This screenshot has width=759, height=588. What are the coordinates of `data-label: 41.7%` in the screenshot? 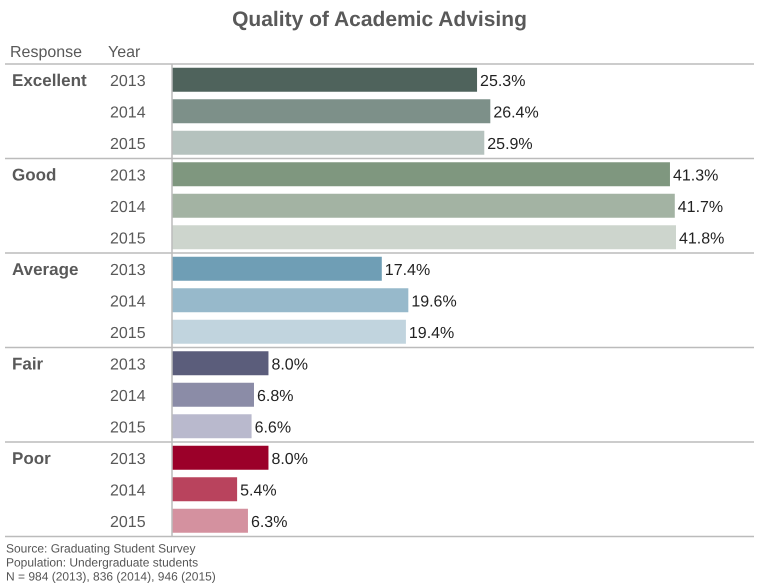 It's located at (701, 207).